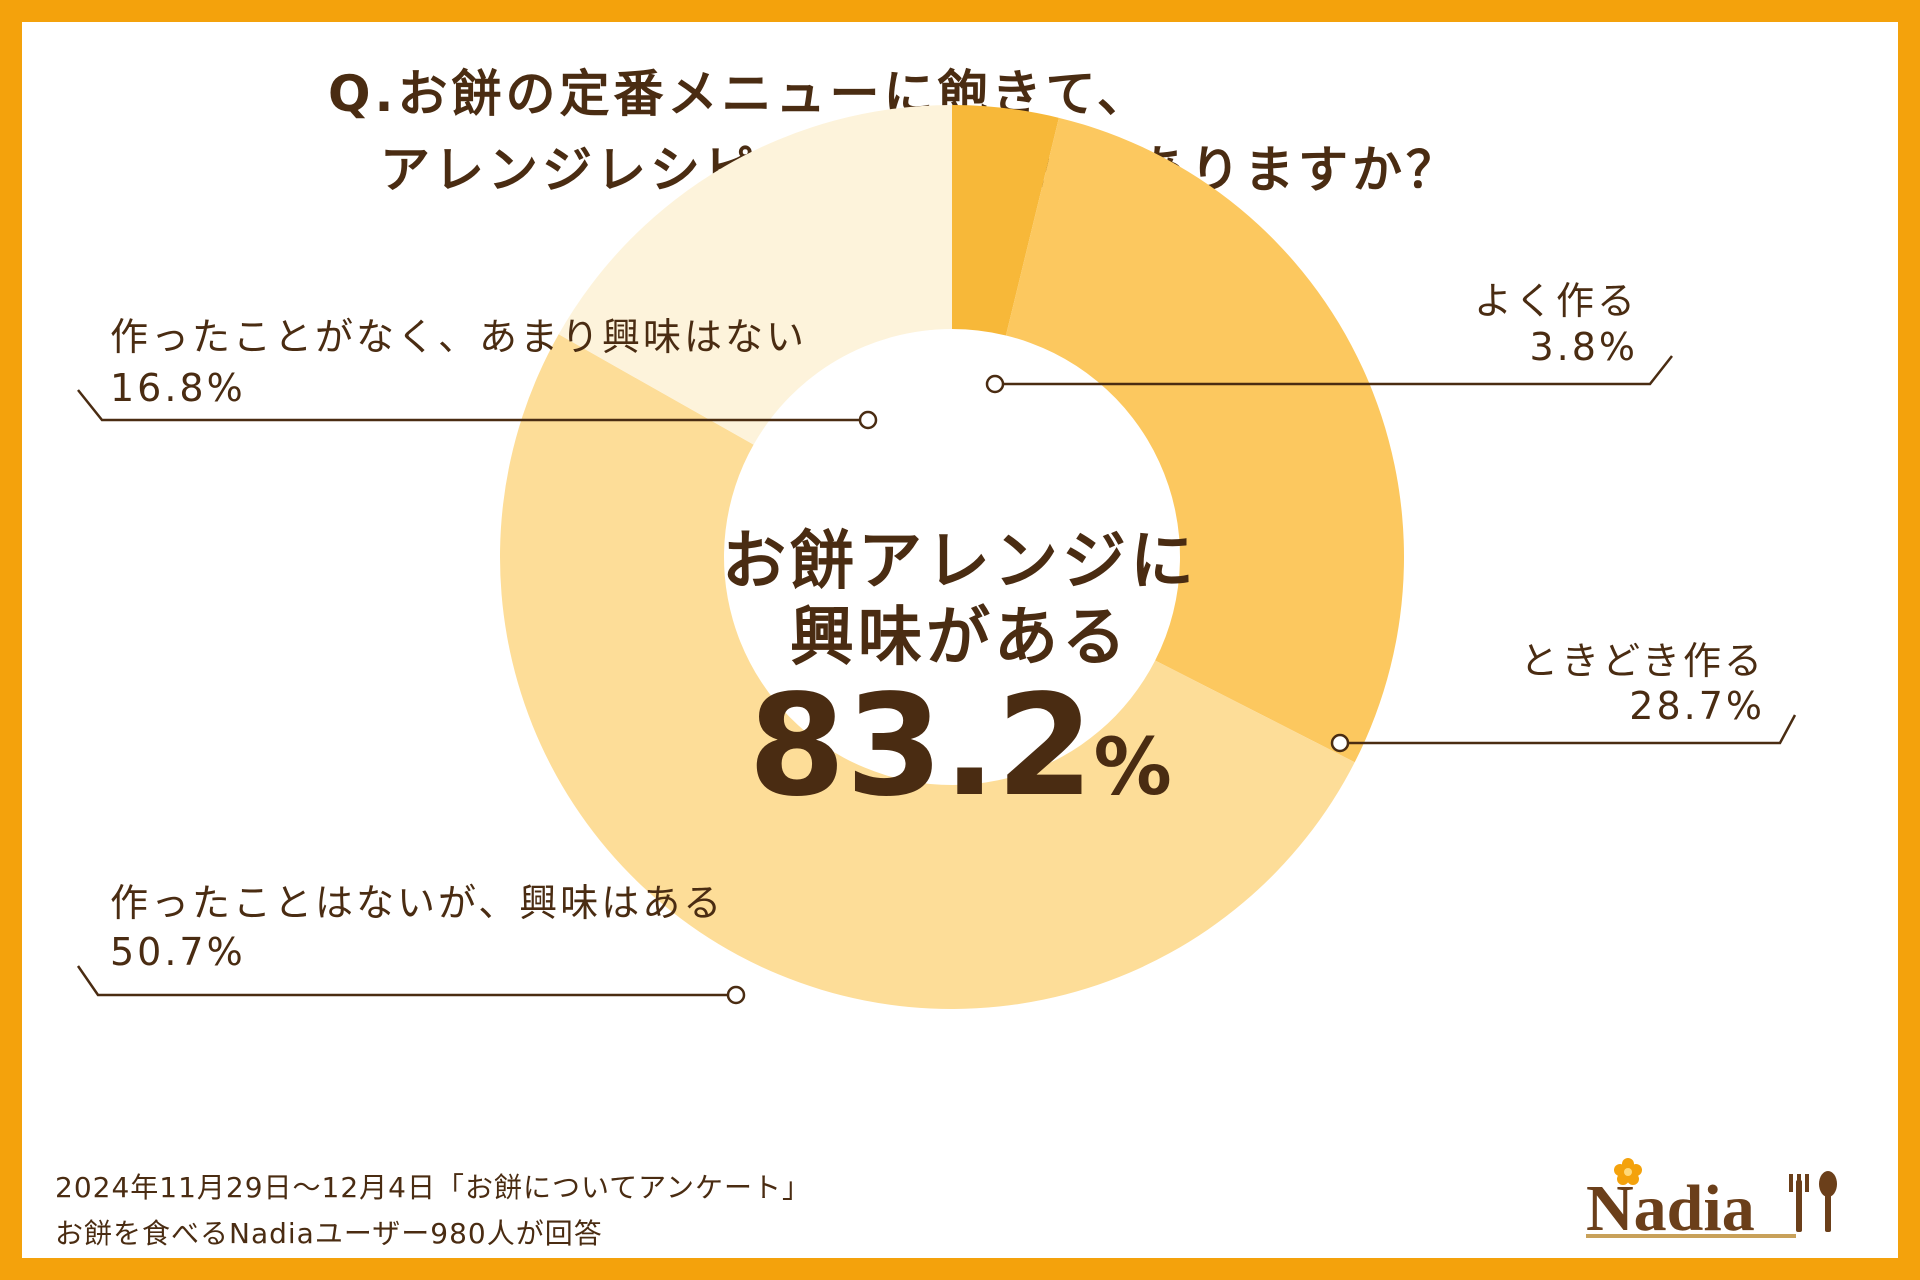 The image size is (1920, 1280). What do you see at coordinates (178, 388) in the screenshot?
I see `slice-value-3: 16.8%` at bounding box center [178, 388].